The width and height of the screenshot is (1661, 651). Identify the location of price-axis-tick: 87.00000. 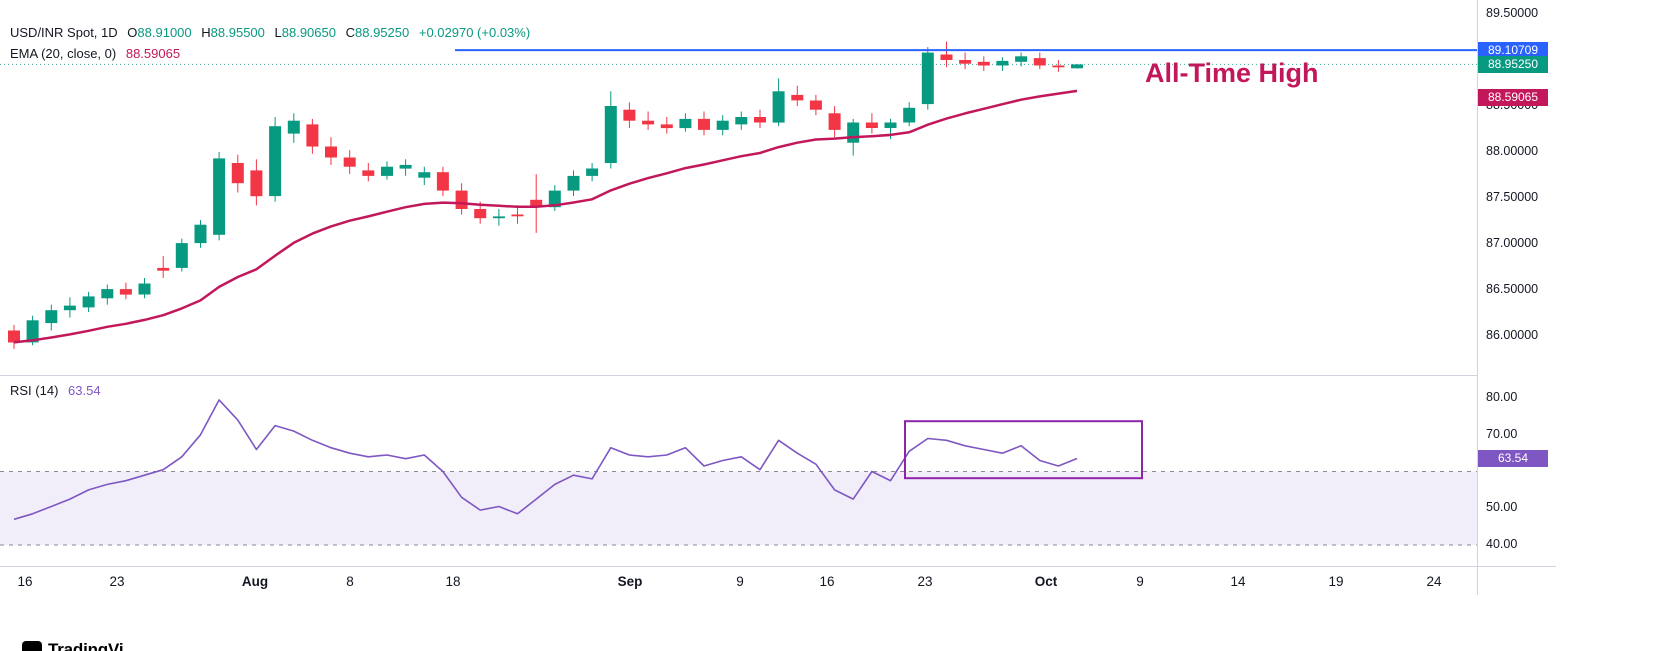
(1512, 242).